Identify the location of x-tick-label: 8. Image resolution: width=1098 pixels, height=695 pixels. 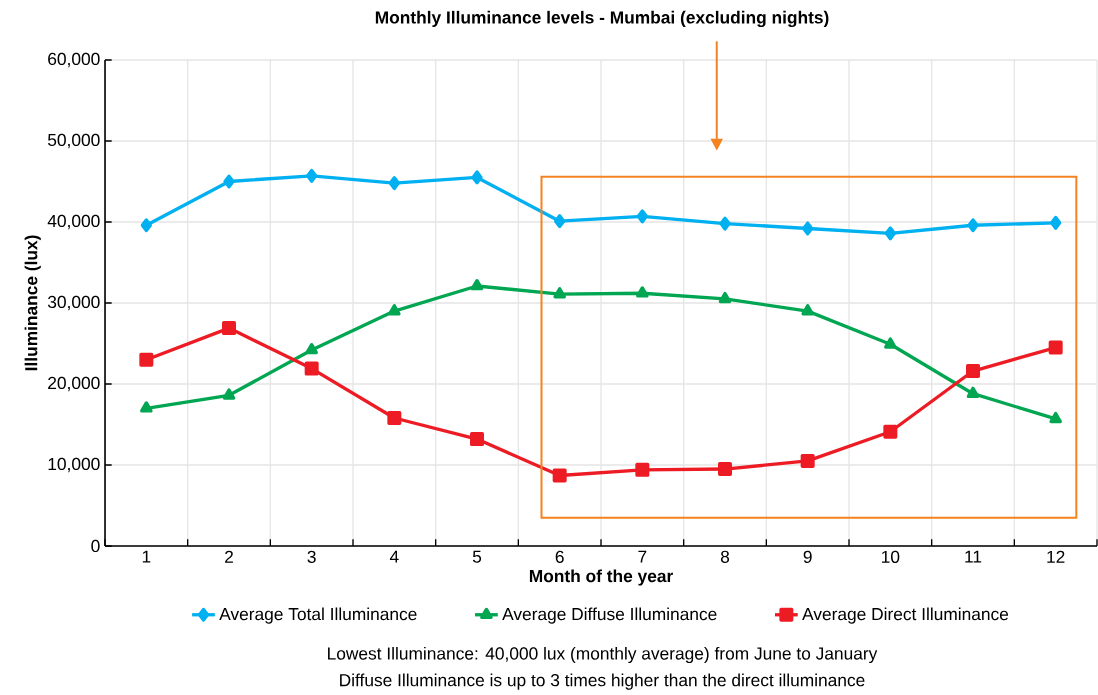
(725, 556).